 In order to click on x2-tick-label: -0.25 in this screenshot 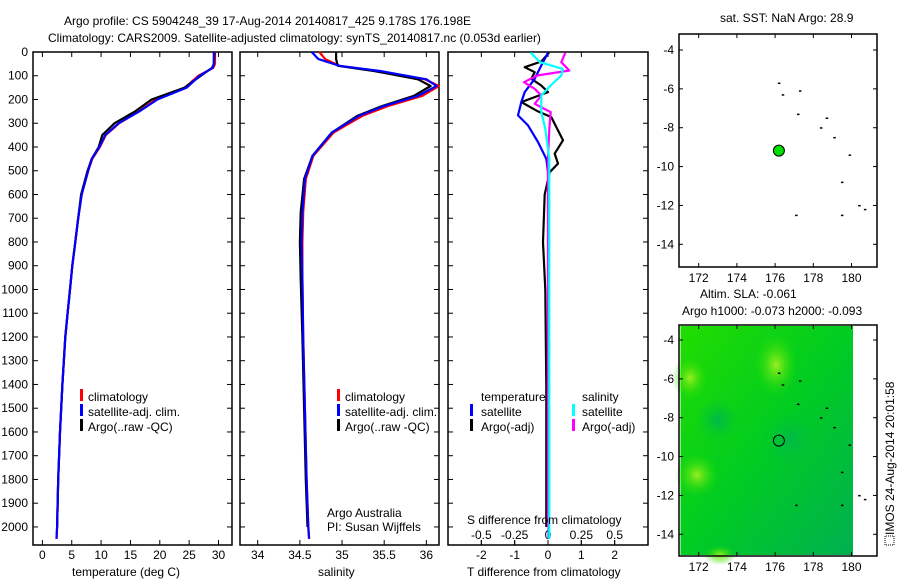, I will do `click(515, 535)`.